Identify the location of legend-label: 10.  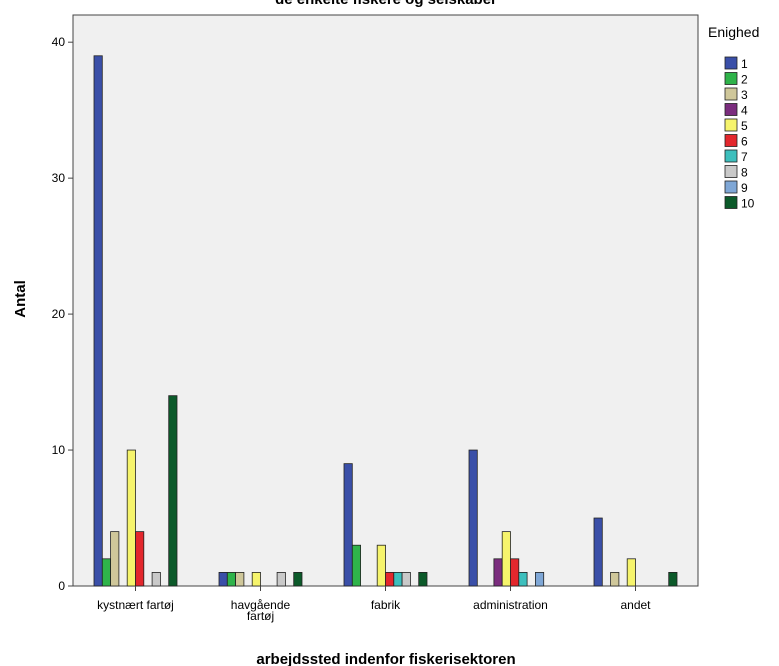
(748, 204).